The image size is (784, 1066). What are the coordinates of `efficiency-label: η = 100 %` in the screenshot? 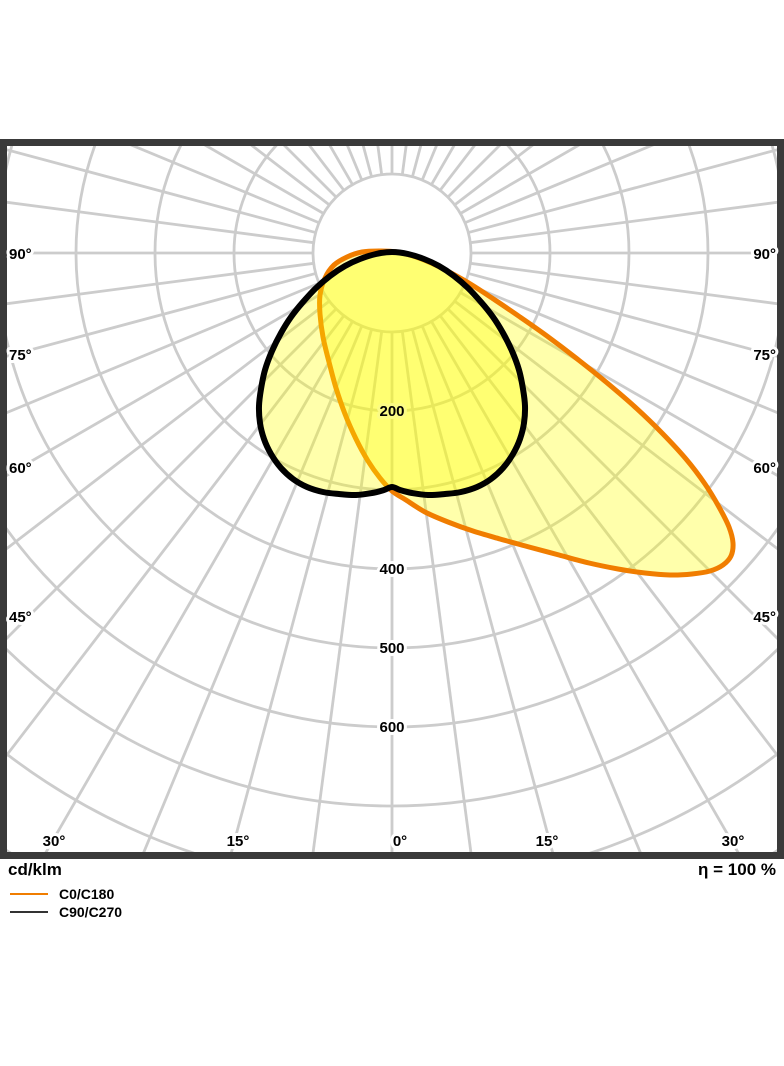 It's located at (737, 869).